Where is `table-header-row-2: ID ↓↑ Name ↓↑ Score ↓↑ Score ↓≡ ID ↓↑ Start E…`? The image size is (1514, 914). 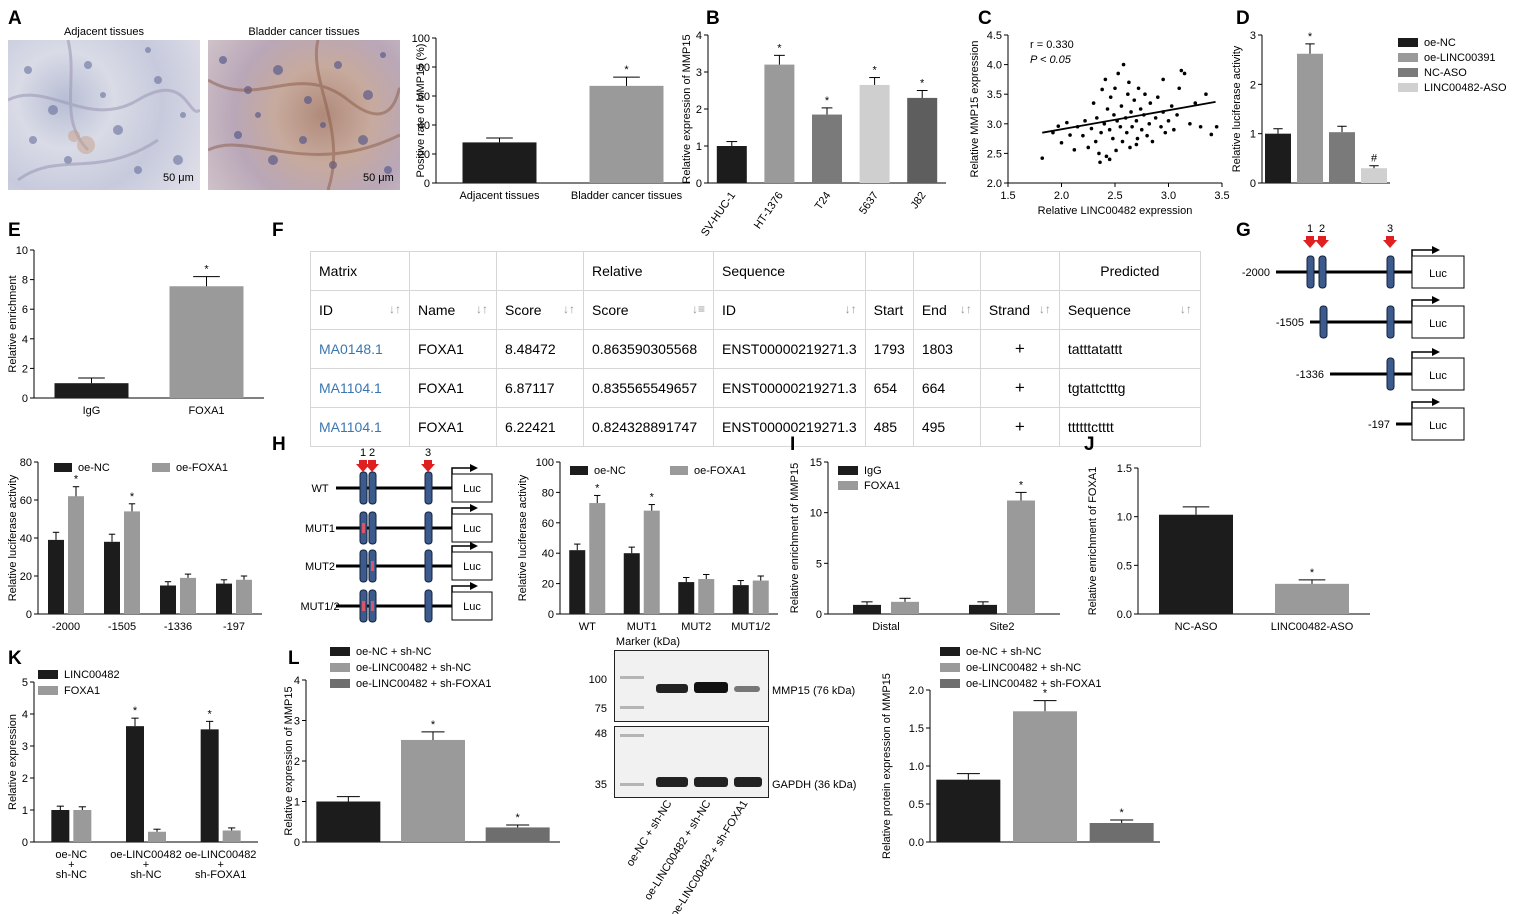
table-header-row-2: ID ↓↑ Name ↓↑ Score ↓↑ Score ↓≡ ID ↓↑ Start E… is located at coordinates (755, 310).